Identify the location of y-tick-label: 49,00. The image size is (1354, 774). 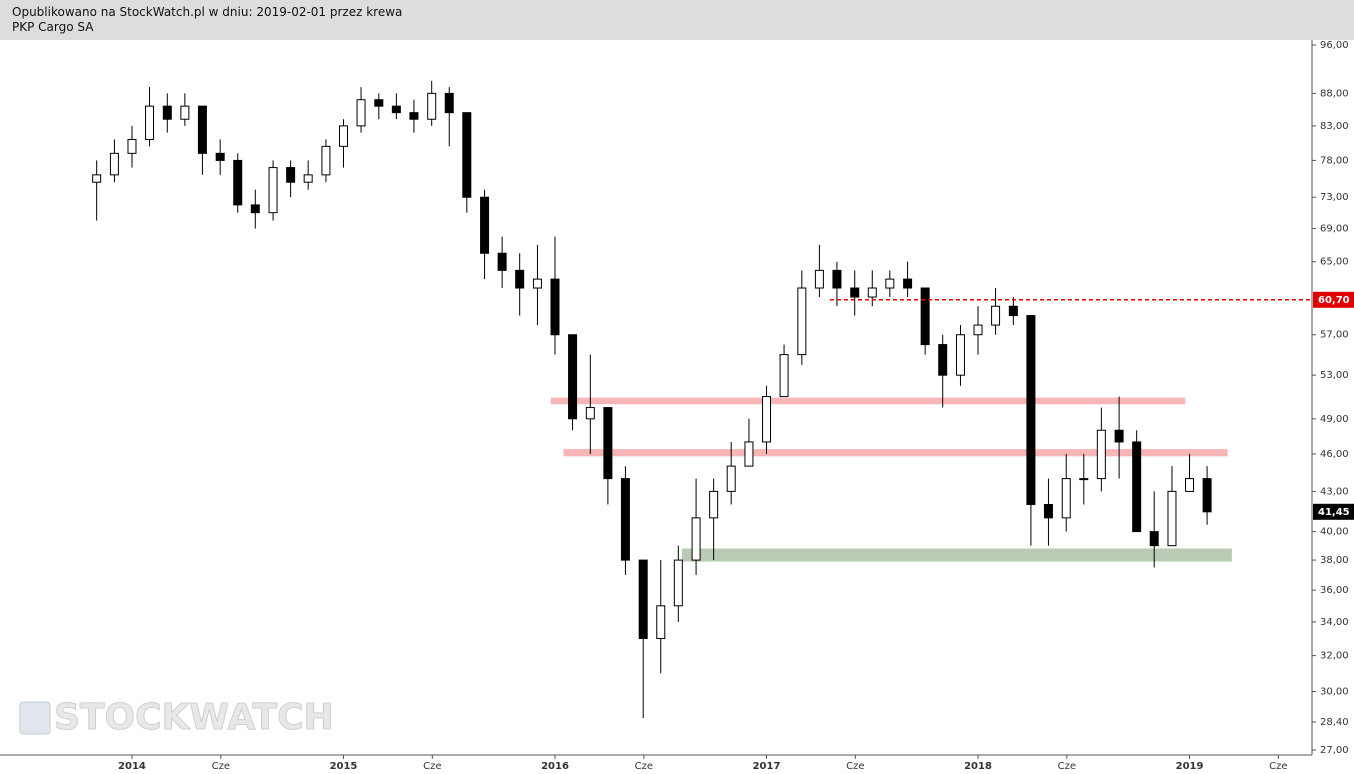
(1334, 419).